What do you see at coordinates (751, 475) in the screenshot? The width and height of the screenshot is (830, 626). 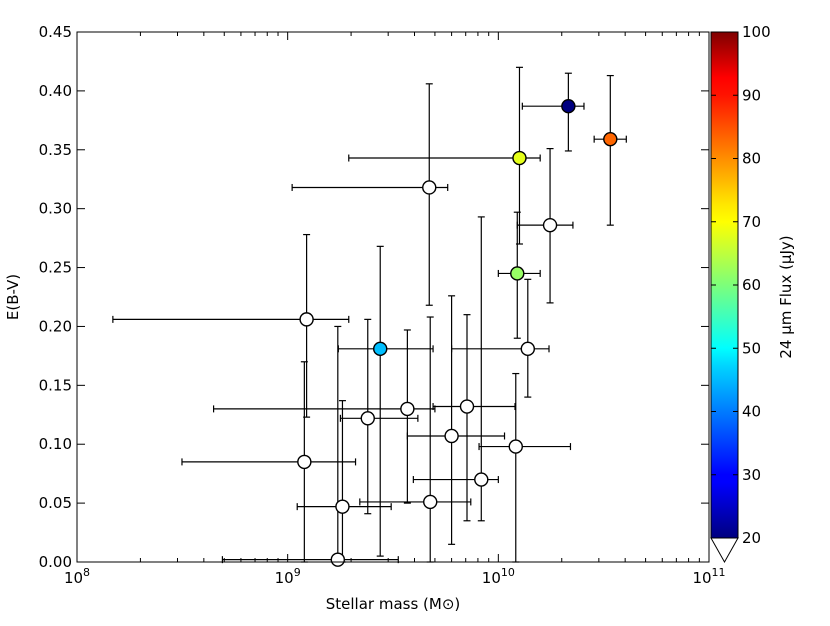 I see `colorbar-tick-label: 30` at bounding box center [751, 475].